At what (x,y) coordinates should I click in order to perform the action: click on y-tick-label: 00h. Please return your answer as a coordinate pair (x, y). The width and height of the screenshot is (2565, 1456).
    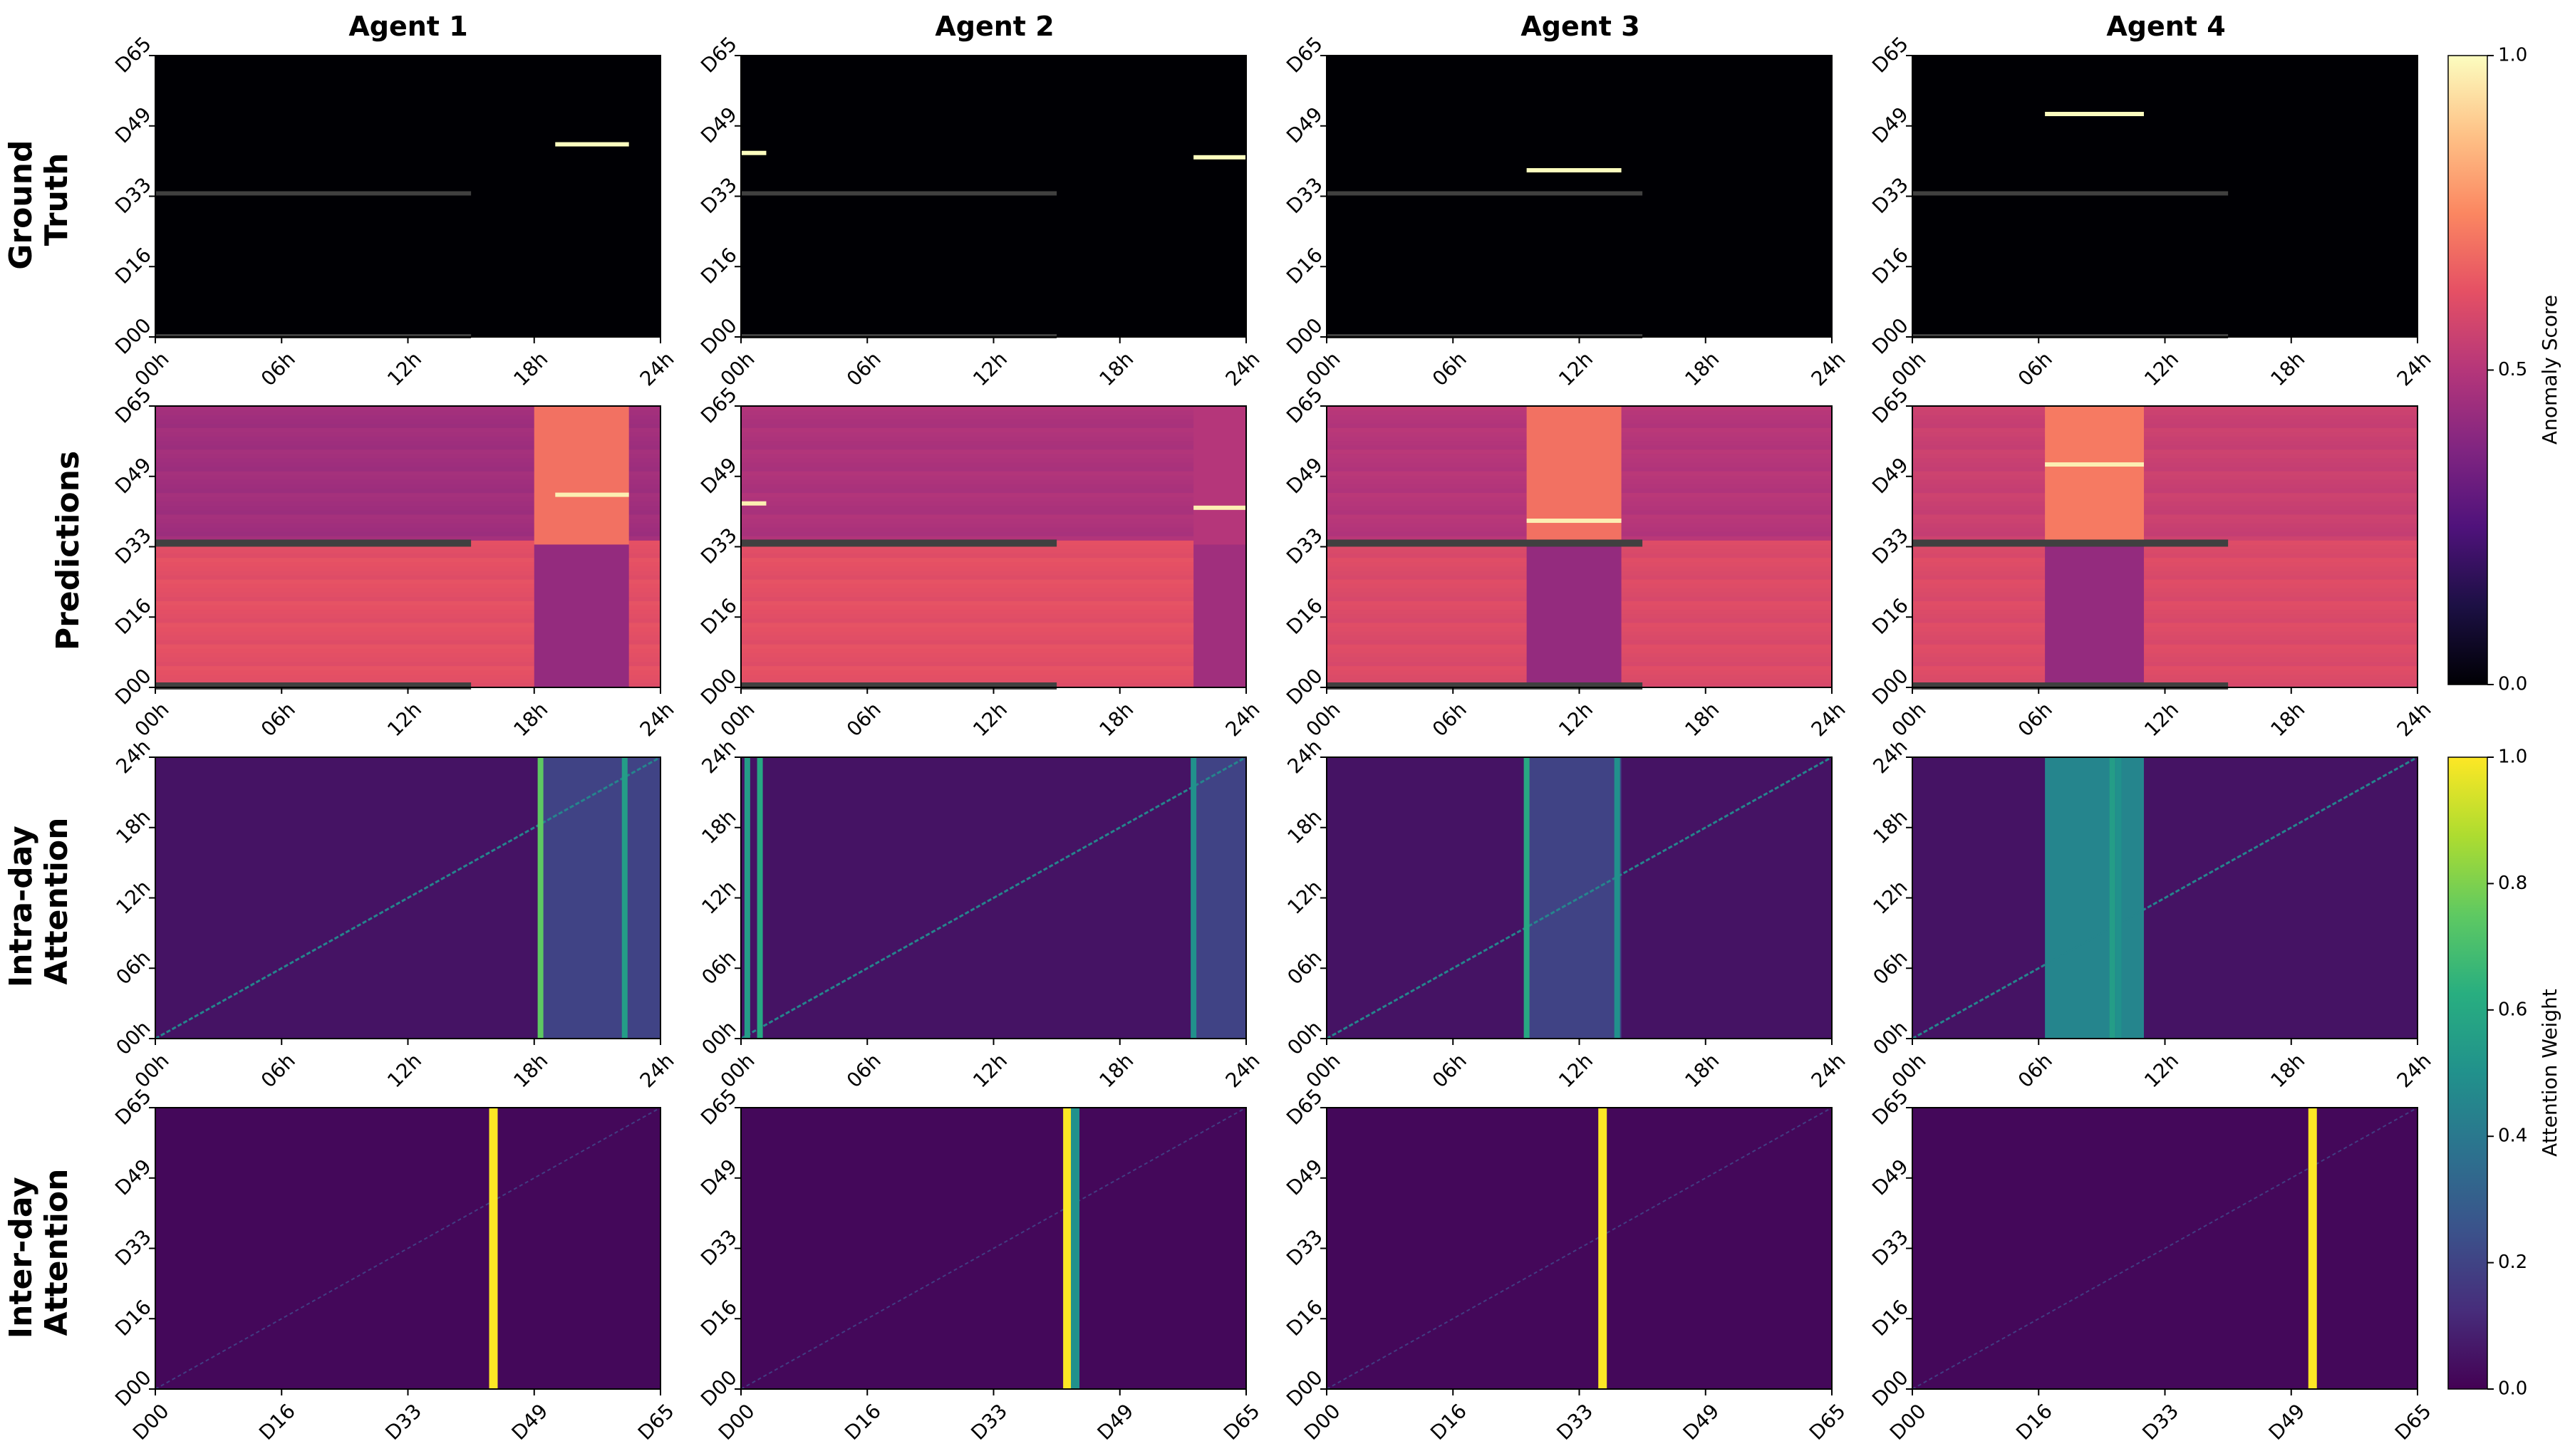
    Looking at the image, I should click on (133, 1037).